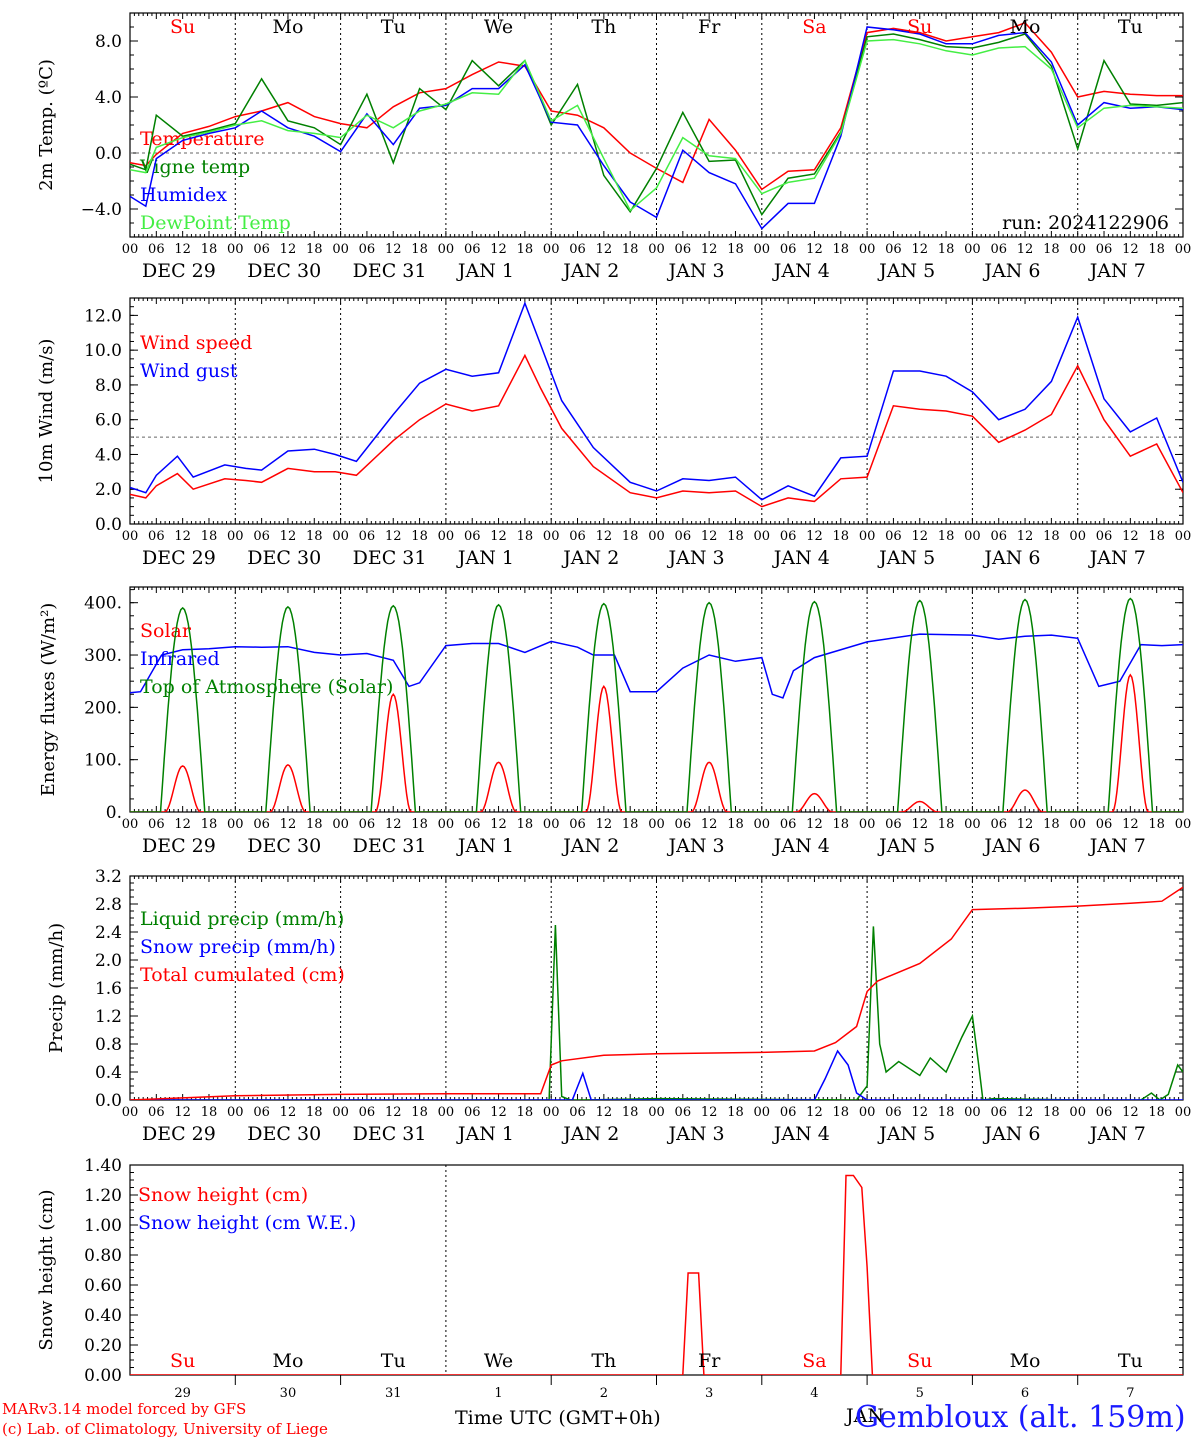  I want to click on station-label: Gembloux (alt. 159m), so click(1020, 1417).